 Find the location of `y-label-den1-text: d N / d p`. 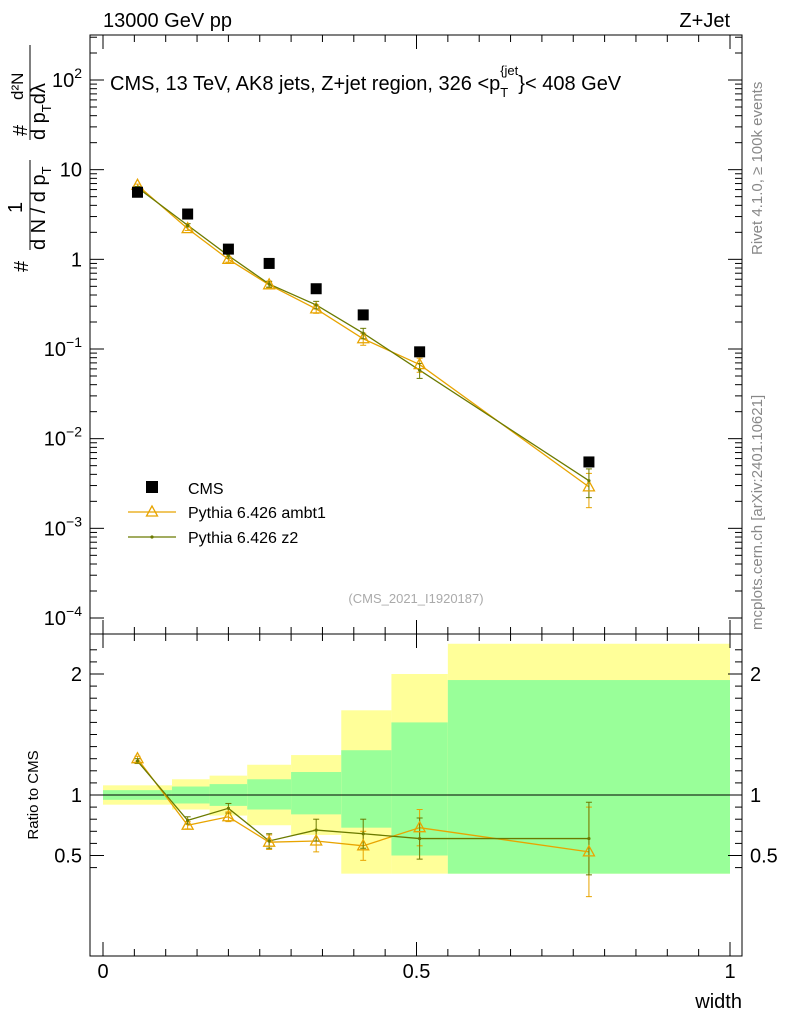

y-label-den1-text: d N / d p is located at coordinates (39, 212).